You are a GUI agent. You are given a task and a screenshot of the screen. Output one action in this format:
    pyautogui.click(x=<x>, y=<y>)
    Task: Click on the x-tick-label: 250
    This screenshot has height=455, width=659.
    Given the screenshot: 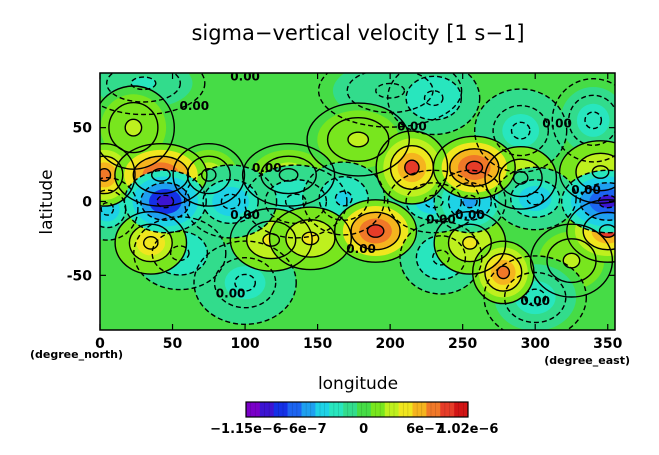 What is the action you would take?
    pyautogui.click(x=462, y=344)
    